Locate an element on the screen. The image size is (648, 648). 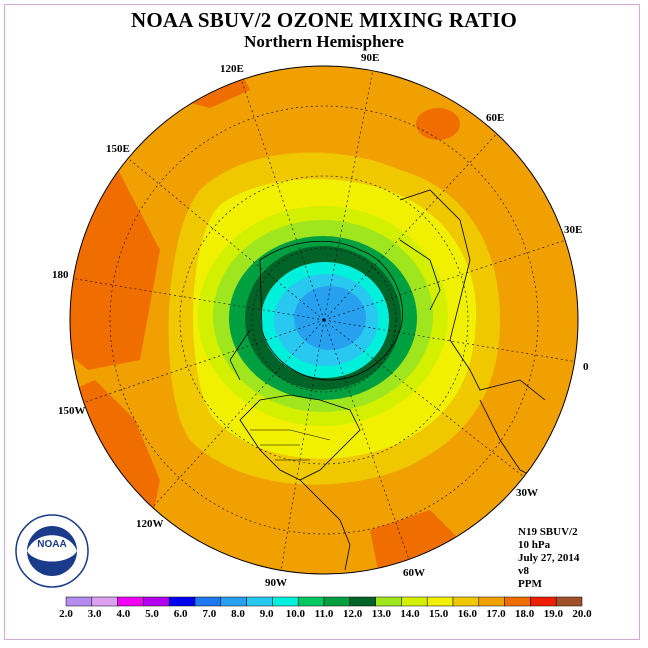
info-version: v8 is located at coordinates (523, 571).